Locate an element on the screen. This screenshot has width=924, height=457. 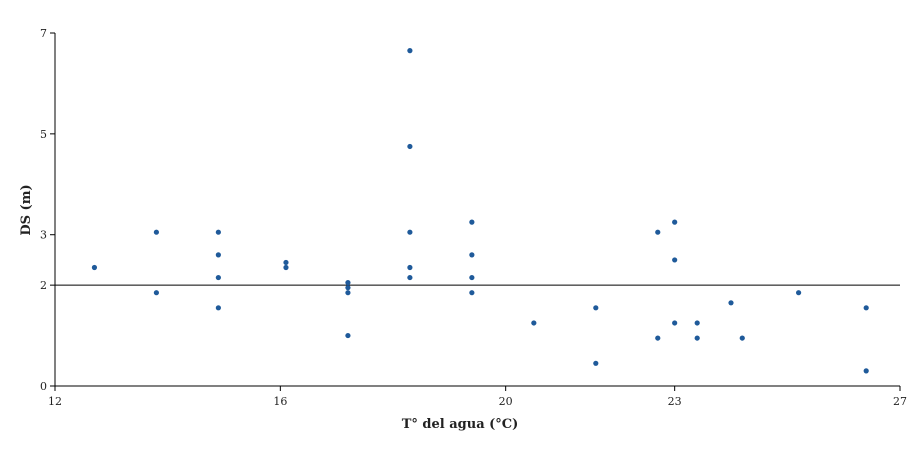
x-tick-label: 12 is located at coordinates (55, 401).